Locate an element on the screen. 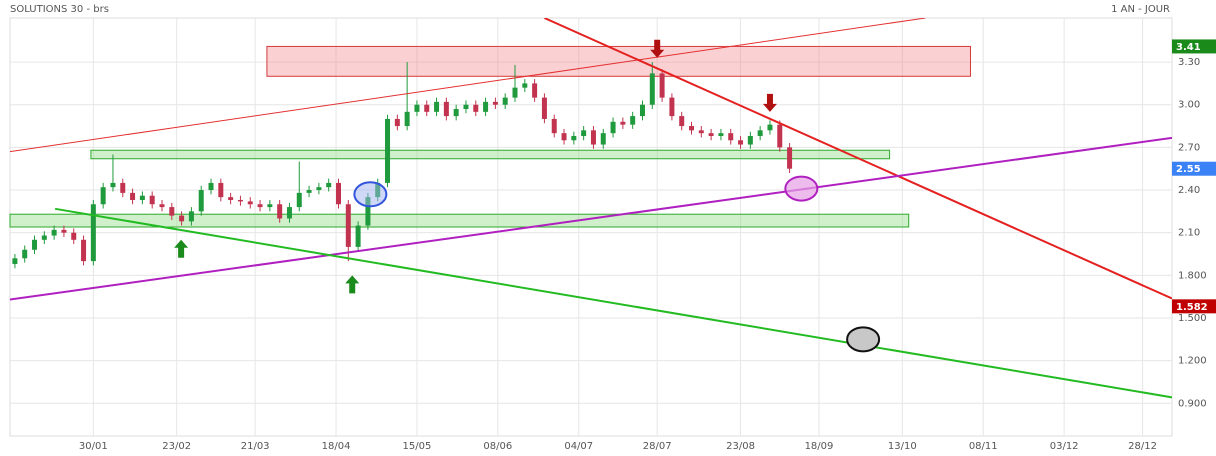  x-tick-label: 08/06 is located at coordinates (497, 446).